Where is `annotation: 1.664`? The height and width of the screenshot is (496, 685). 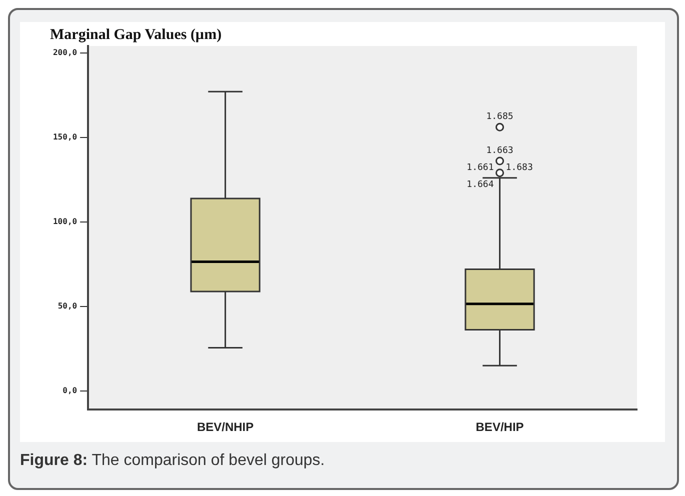
annotation: 1.664 is located at coordinates (480, 185).